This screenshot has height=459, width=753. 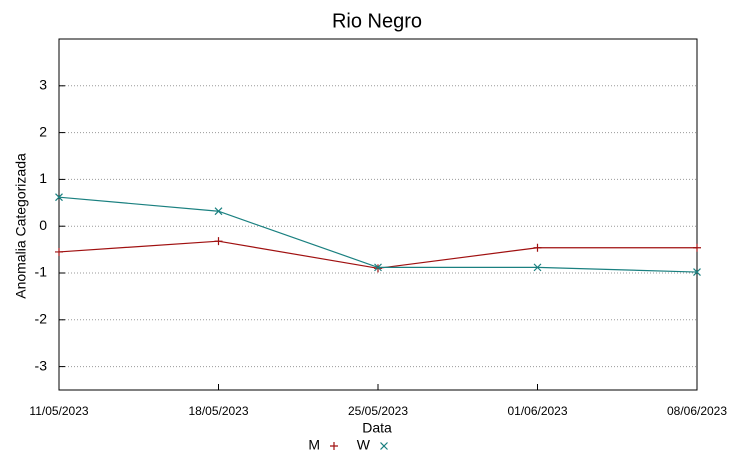 What do you see at coordinates (21, 226) in the screenshot?
I see `y-axis-label: Anomalia Categorizada` at bounding box center [21, 226].